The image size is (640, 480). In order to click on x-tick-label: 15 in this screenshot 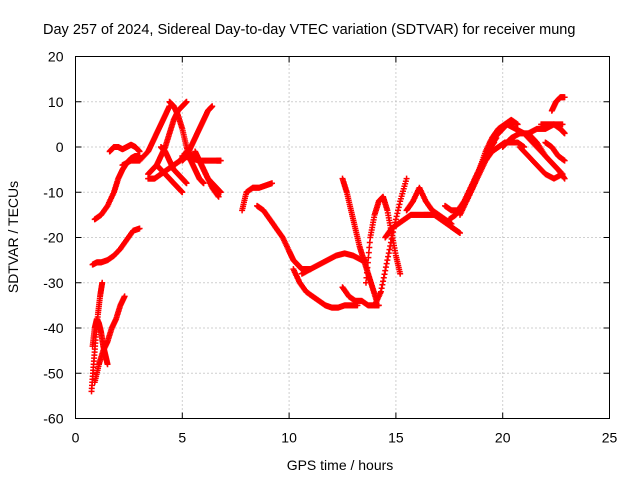, I will do `click(396, 438)`.